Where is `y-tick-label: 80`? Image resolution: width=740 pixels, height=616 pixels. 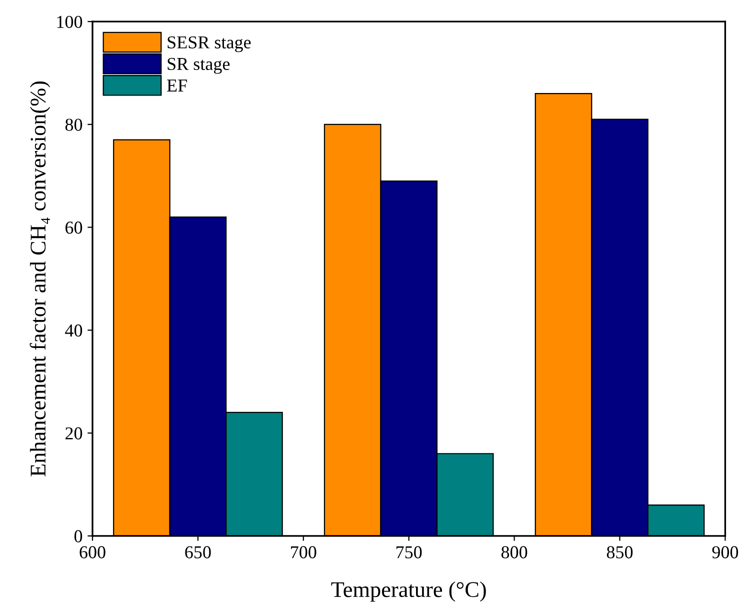 y-tick-label: 80 is located at coordinates (73, 124).